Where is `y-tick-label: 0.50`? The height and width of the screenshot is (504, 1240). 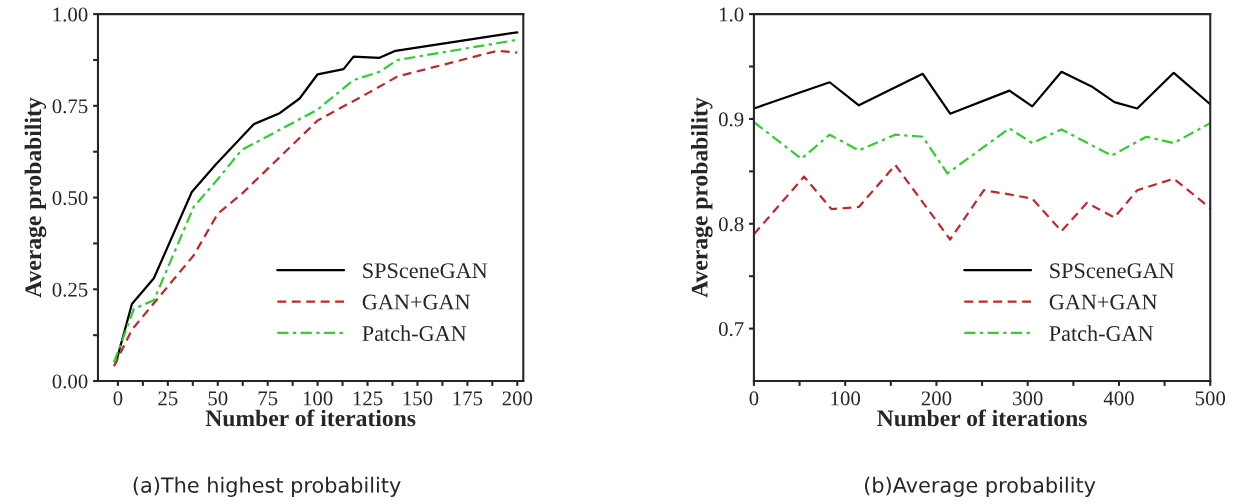 y-tick-label: 0.50 is located at coordinates (70, 198).